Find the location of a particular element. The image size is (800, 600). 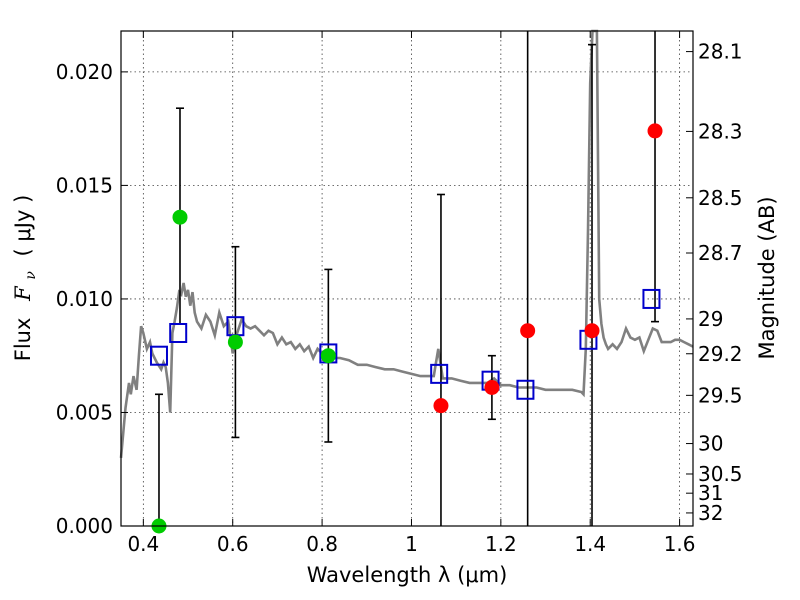

y-tick-label: 0.010 is located at coordinates (84, 299).